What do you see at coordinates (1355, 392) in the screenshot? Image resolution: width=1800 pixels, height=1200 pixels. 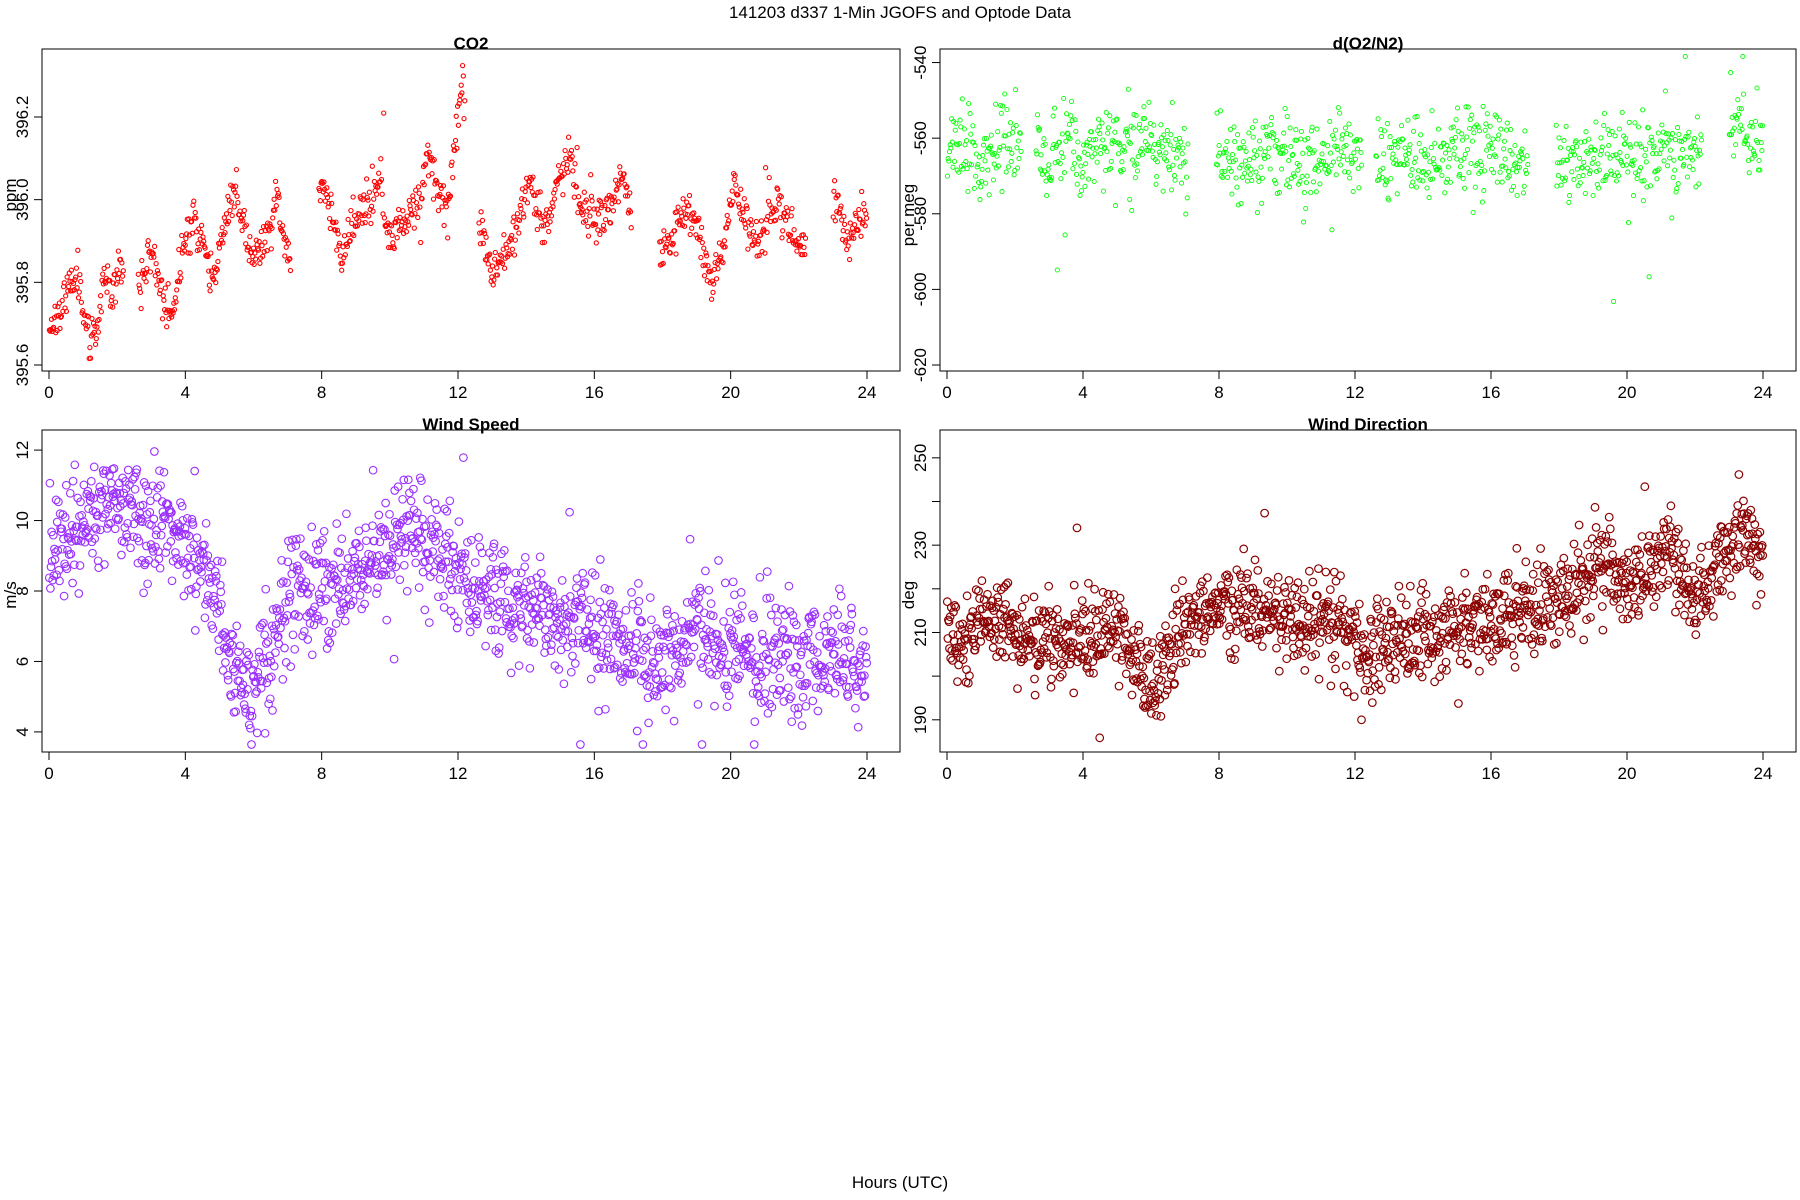 I see `x-tick-label: 12` at bounding box center [1355, 392].